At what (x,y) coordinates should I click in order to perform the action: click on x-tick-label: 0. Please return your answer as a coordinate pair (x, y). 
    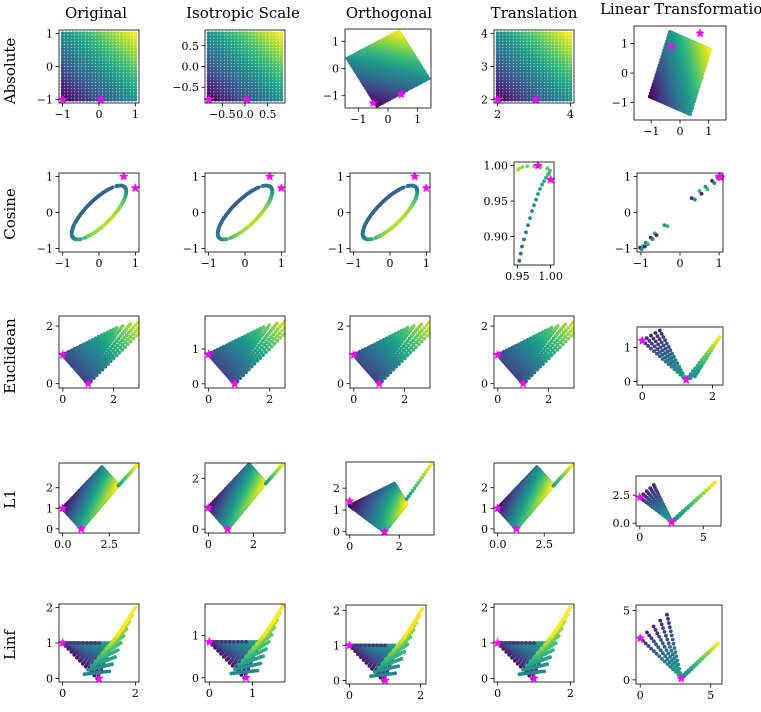
    Looking at the image, I should click on (62, 399).